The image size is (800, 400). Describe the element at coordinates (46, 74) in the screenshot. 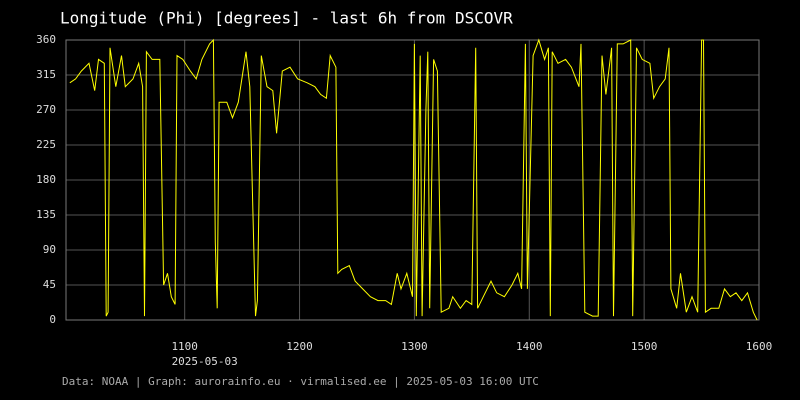

I see `y-tick-label: 315` at that location.